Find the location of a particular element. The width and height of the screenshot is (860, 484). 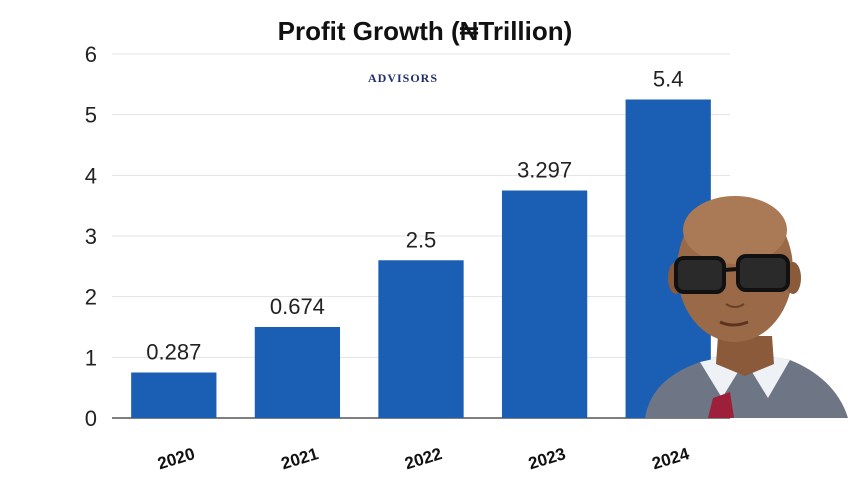

x-tick-label-2021: 2021 is located at coordinates (300, 458).